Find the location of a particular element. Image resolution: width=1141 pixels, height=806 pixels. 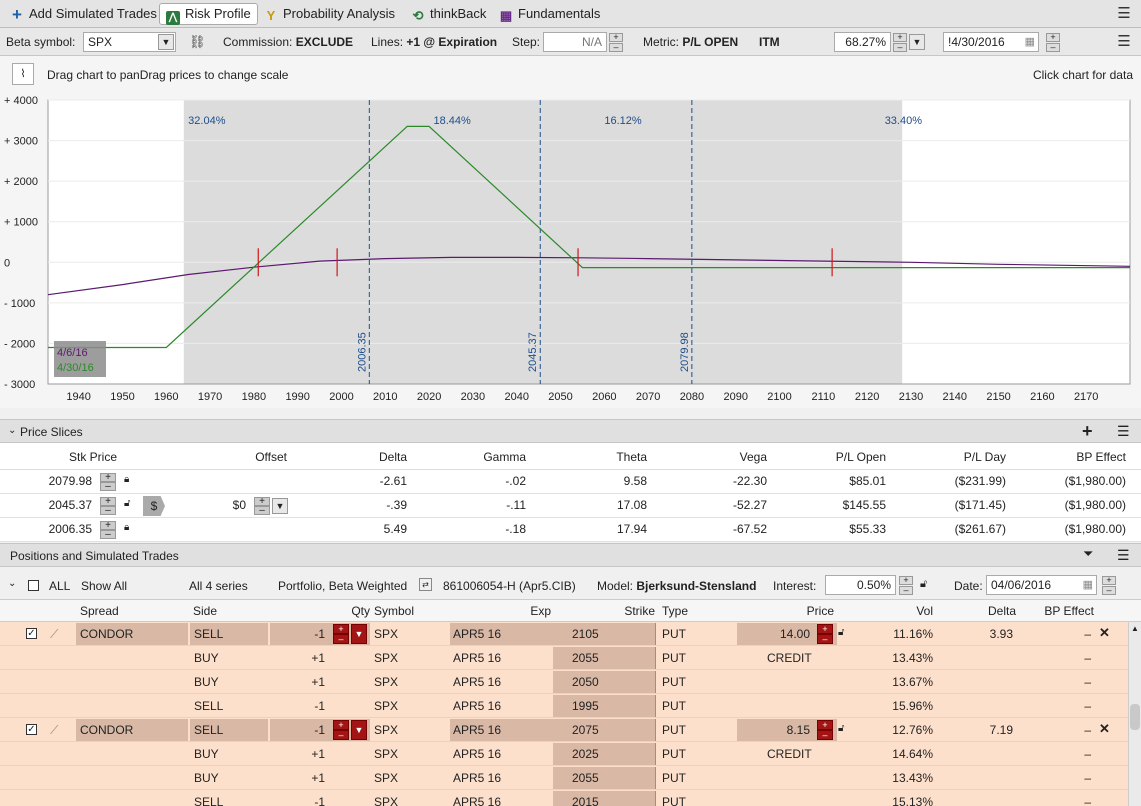

tab-thinkback: ⟲ thinkBack is located at coordinates (448, 14).